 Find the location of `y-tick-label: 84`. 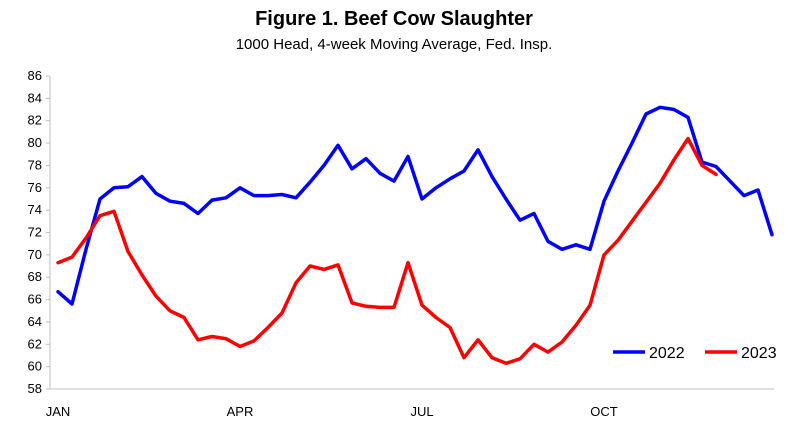

y-tick-label: 84 is located at coordinates (35, 97).